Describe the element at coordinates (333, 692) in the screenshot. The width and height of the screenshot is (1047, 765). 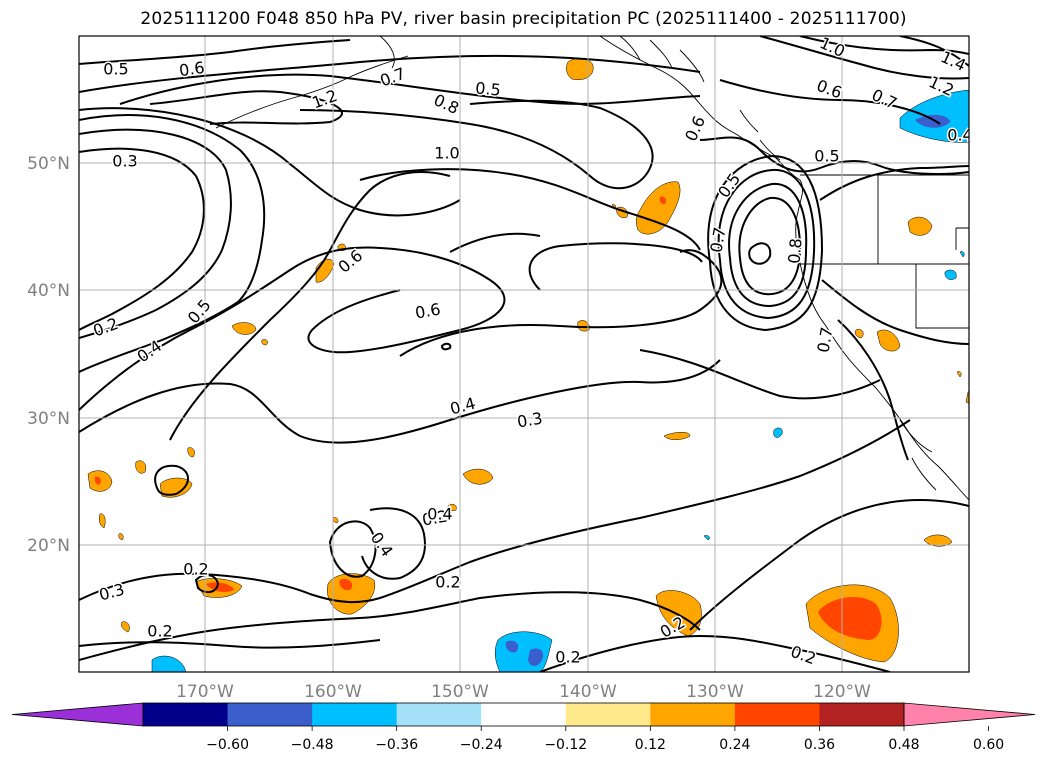
I see `lon-label-160w: 160°W` at that location.